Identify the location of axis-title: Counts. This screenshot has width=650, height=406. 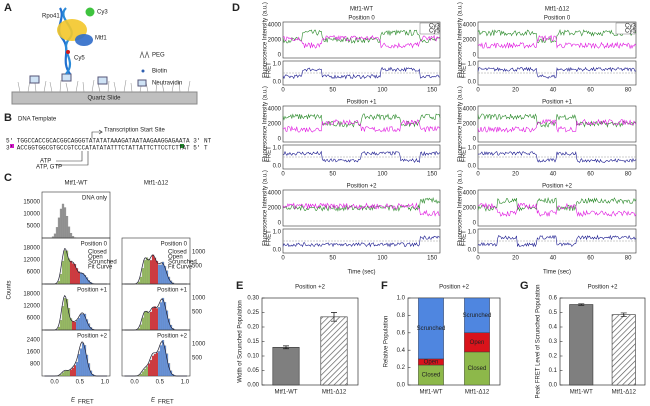
(10, 289).